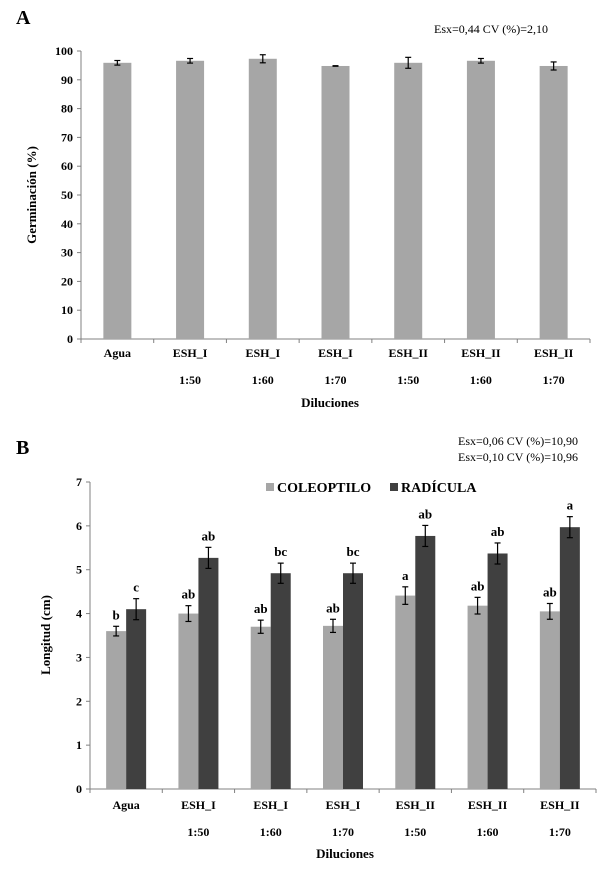 The width and height of the screenshot is (614, 871). I want to click on panel-a-stats-note: Esx=0,44 CV (%)=2,10, so click(491, 29).